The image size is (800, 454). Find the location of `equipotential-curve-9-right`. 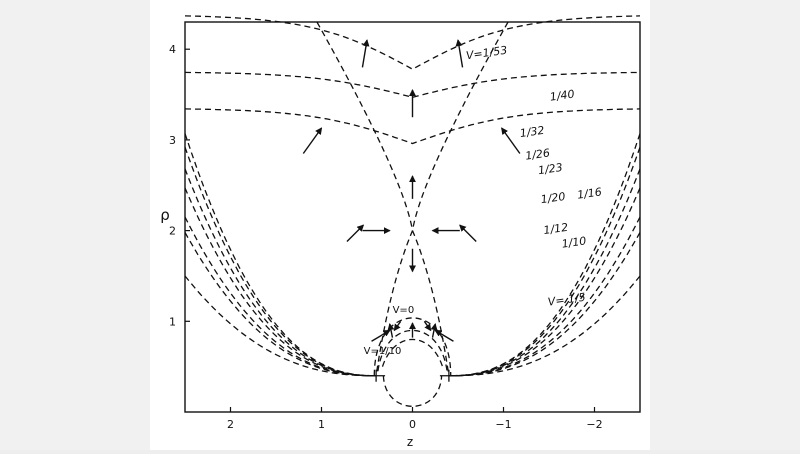

equipotential-curve-9-right is located at coordinates (544, 326).